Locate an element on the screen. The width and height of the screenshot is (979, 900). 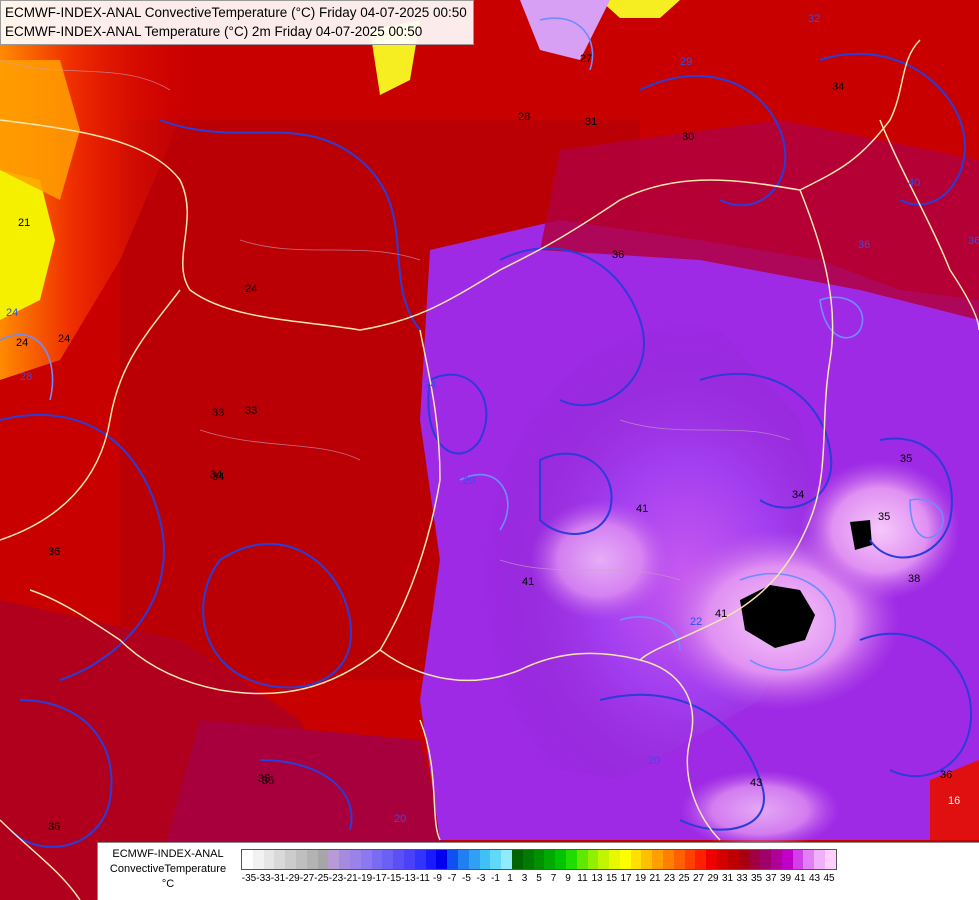
legend-tick-label: -9 is located at coordinates (437, 878).